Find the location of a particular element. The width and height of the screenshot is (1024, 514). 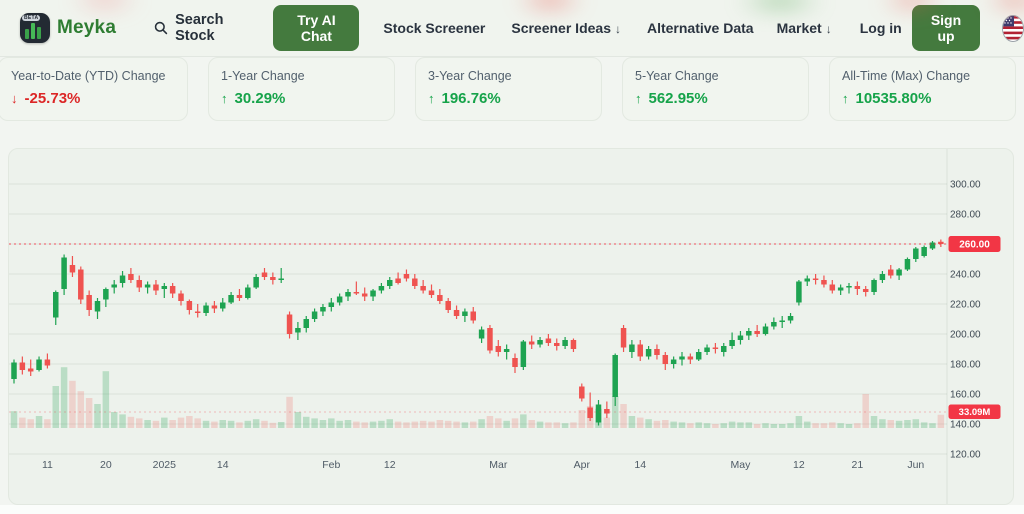

date-tick-label: Feb is located at coordinates (331, 465).